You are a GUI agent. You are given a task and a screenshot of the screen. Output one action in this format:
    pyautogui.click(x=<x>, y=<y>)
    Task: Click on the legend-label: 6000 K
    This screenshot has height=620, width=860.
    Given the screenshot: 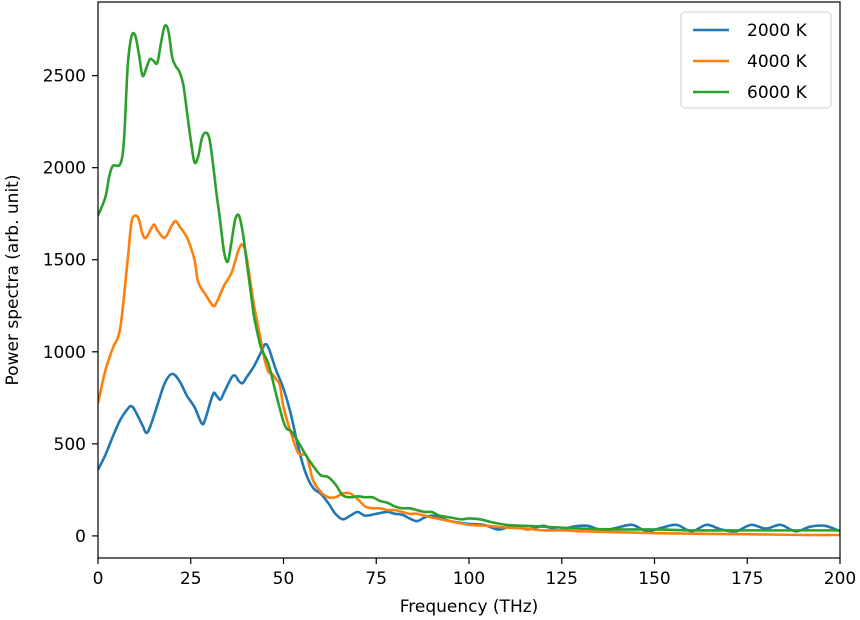 What is the action you would take?
    pyautogui.click(x=777, y=93)
    